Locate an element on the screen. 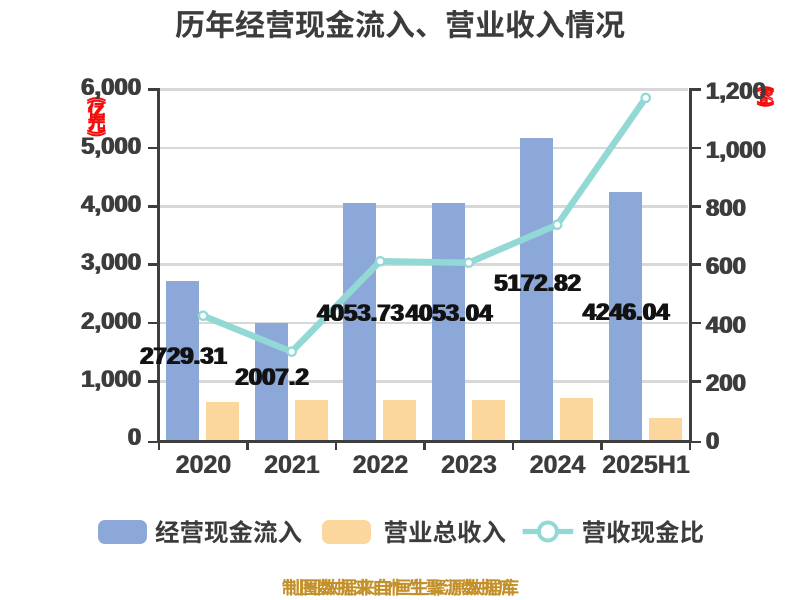 This screenshot has width=800, height=600. y-axis-left-label: 5,000 is located at coordinates (110, 146).